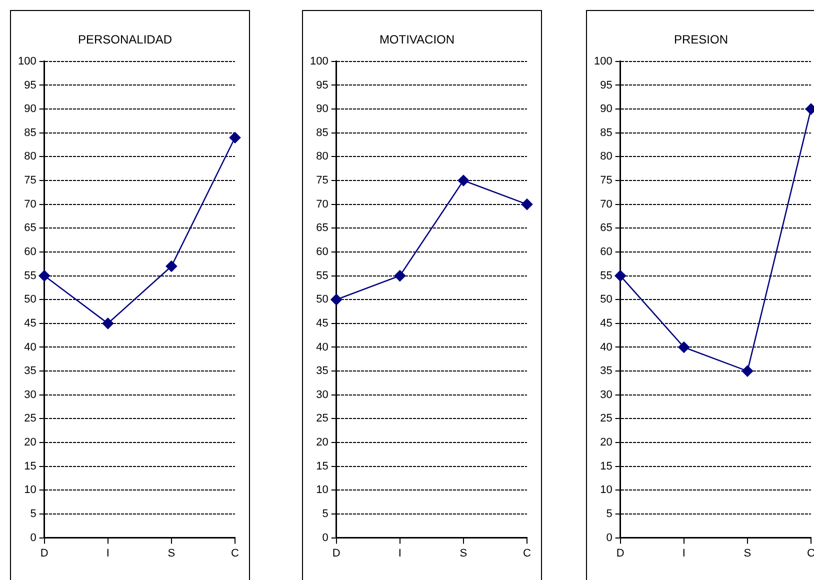  What do you see at coordinates (417, 39) in the screenshot?
I see `chart-title: MOTIVACION` at bounding box center [417, 39].